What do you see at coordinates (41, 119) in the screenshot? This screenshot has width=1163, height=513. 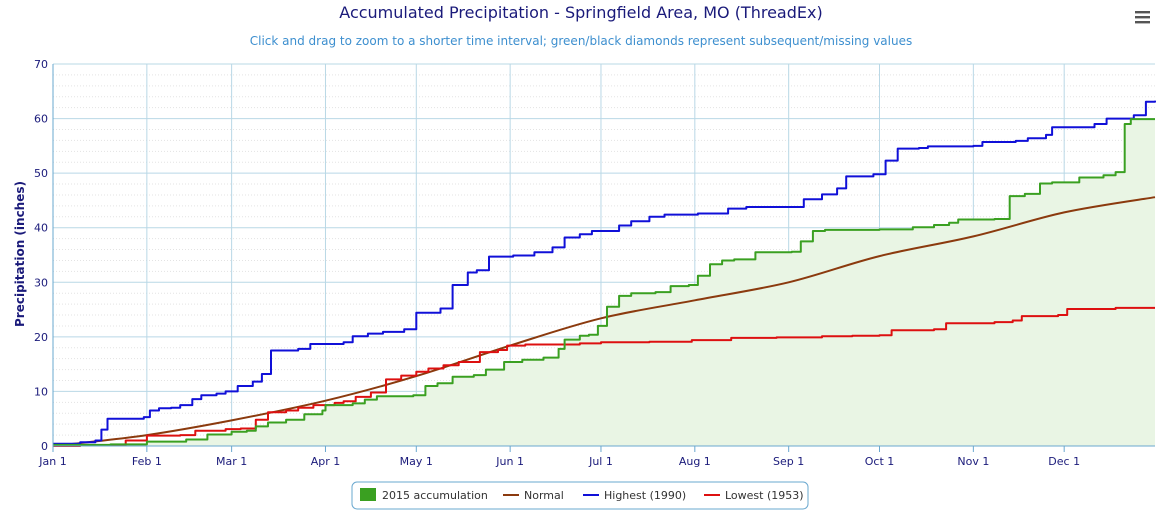 I see `y-tick-label: 60` at bounding box center [41, 119].